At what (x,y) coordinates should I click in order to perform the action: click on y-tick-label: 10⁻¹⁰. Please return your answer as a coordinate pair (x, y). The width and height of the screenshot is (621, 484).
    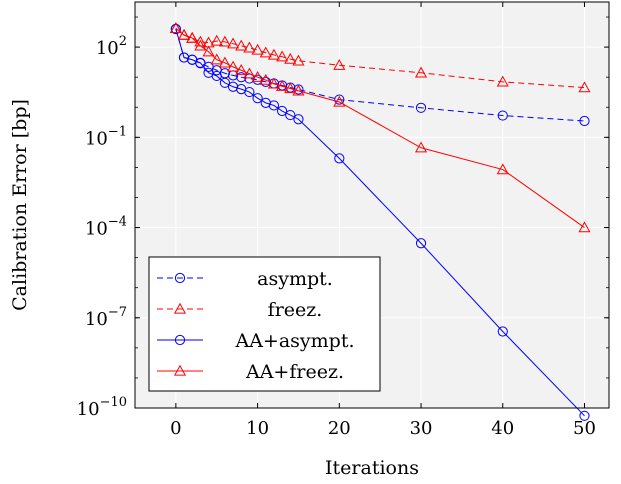
    Looking at the image, I should click on (102, 407).